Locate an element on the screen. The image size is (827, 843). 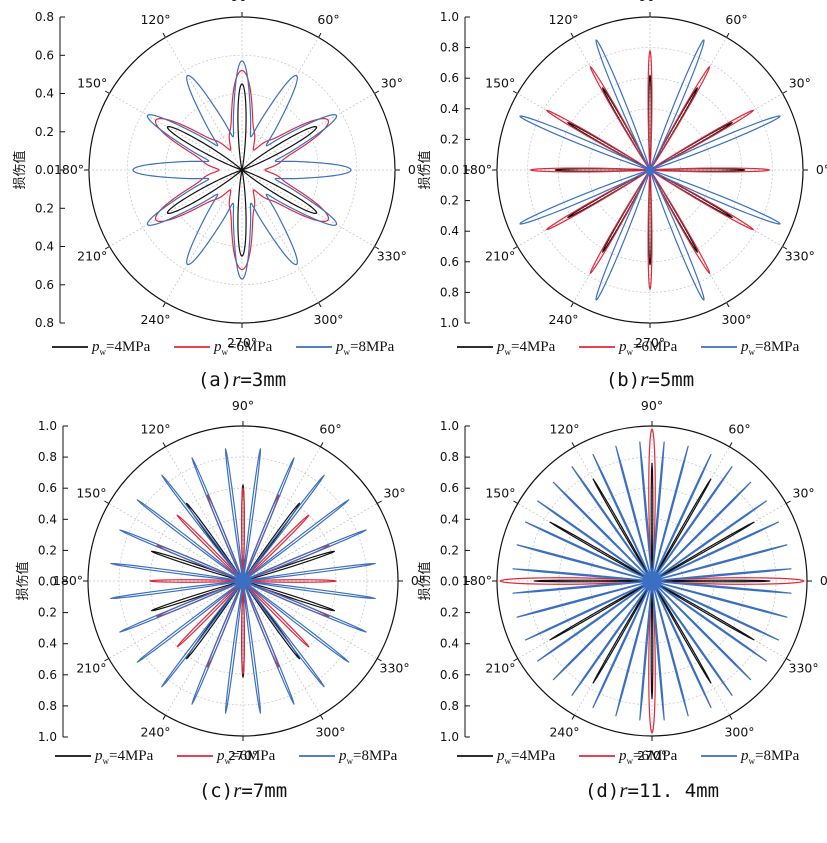
angle-tick-label: 0° is located at coordinates (823, 580).